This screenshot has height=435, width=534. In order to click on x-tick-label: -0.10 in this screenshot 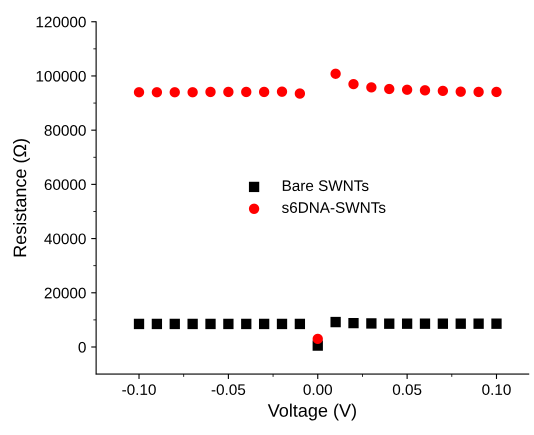, I will do `click(139, 390)`.